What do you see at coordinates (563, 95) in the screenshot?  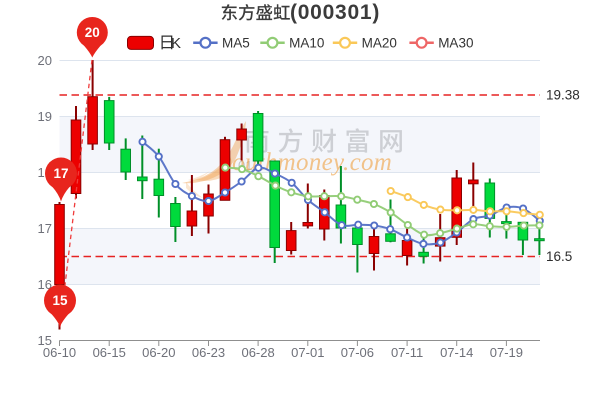 I see `svg-text: 19.38` at bounding box center [563, 95].